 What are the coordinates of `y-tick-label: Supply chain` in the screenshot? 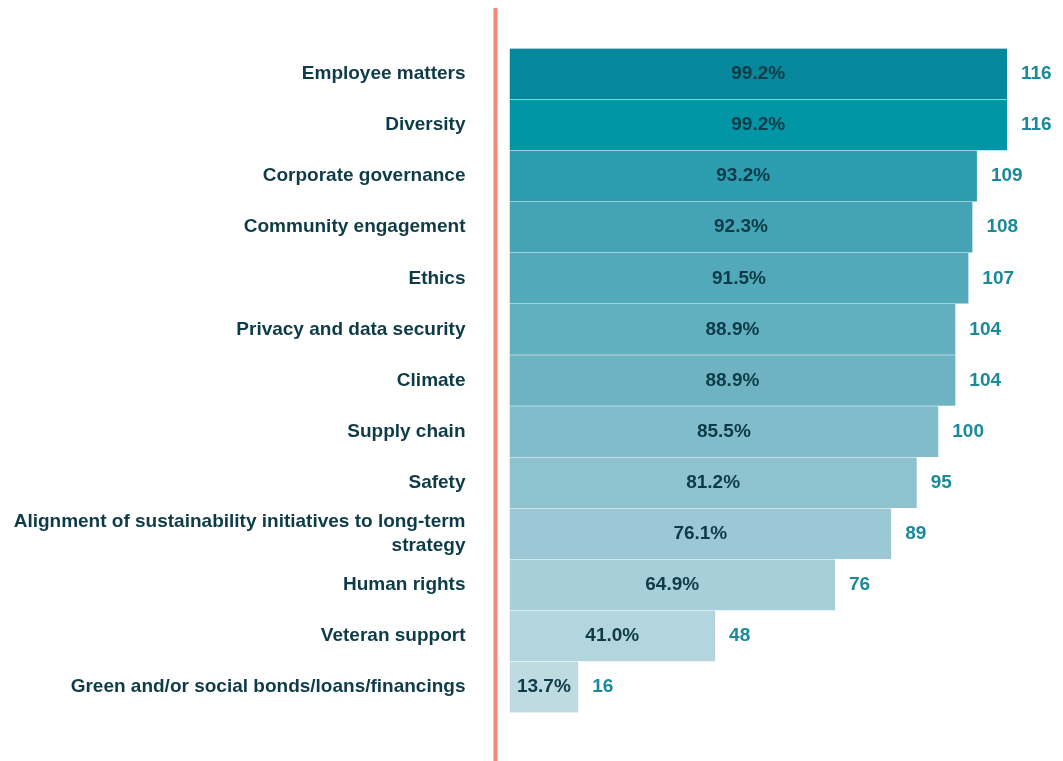 It's located at (406, 430).